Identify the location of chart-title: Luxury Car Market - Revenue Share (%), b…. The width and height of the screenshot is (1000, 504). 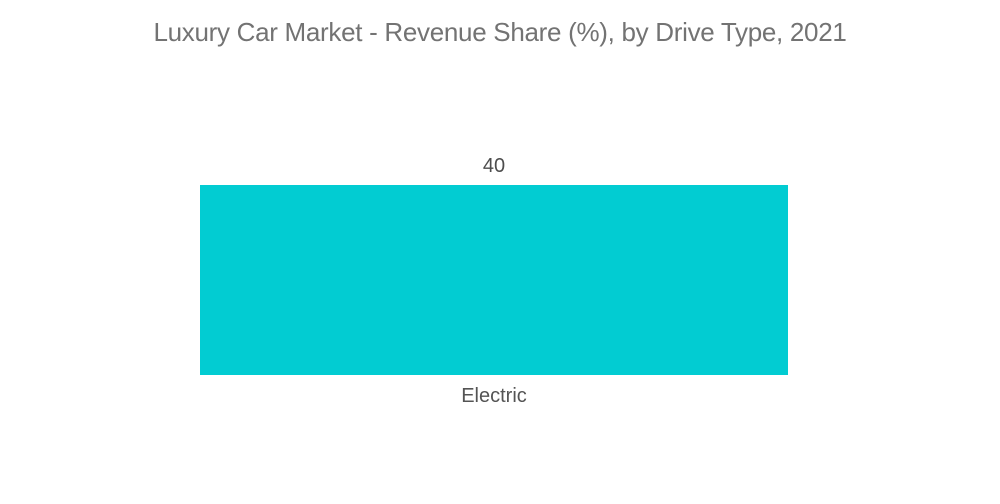
(500, 32).